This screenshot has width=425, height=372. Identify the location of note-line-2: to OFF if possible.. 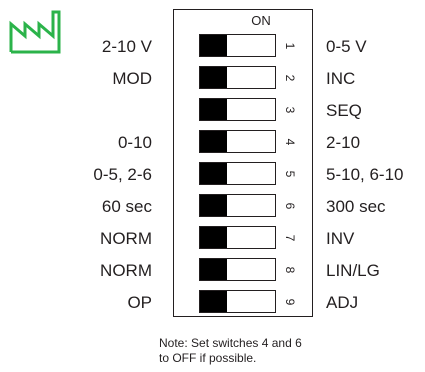
(208, 358).